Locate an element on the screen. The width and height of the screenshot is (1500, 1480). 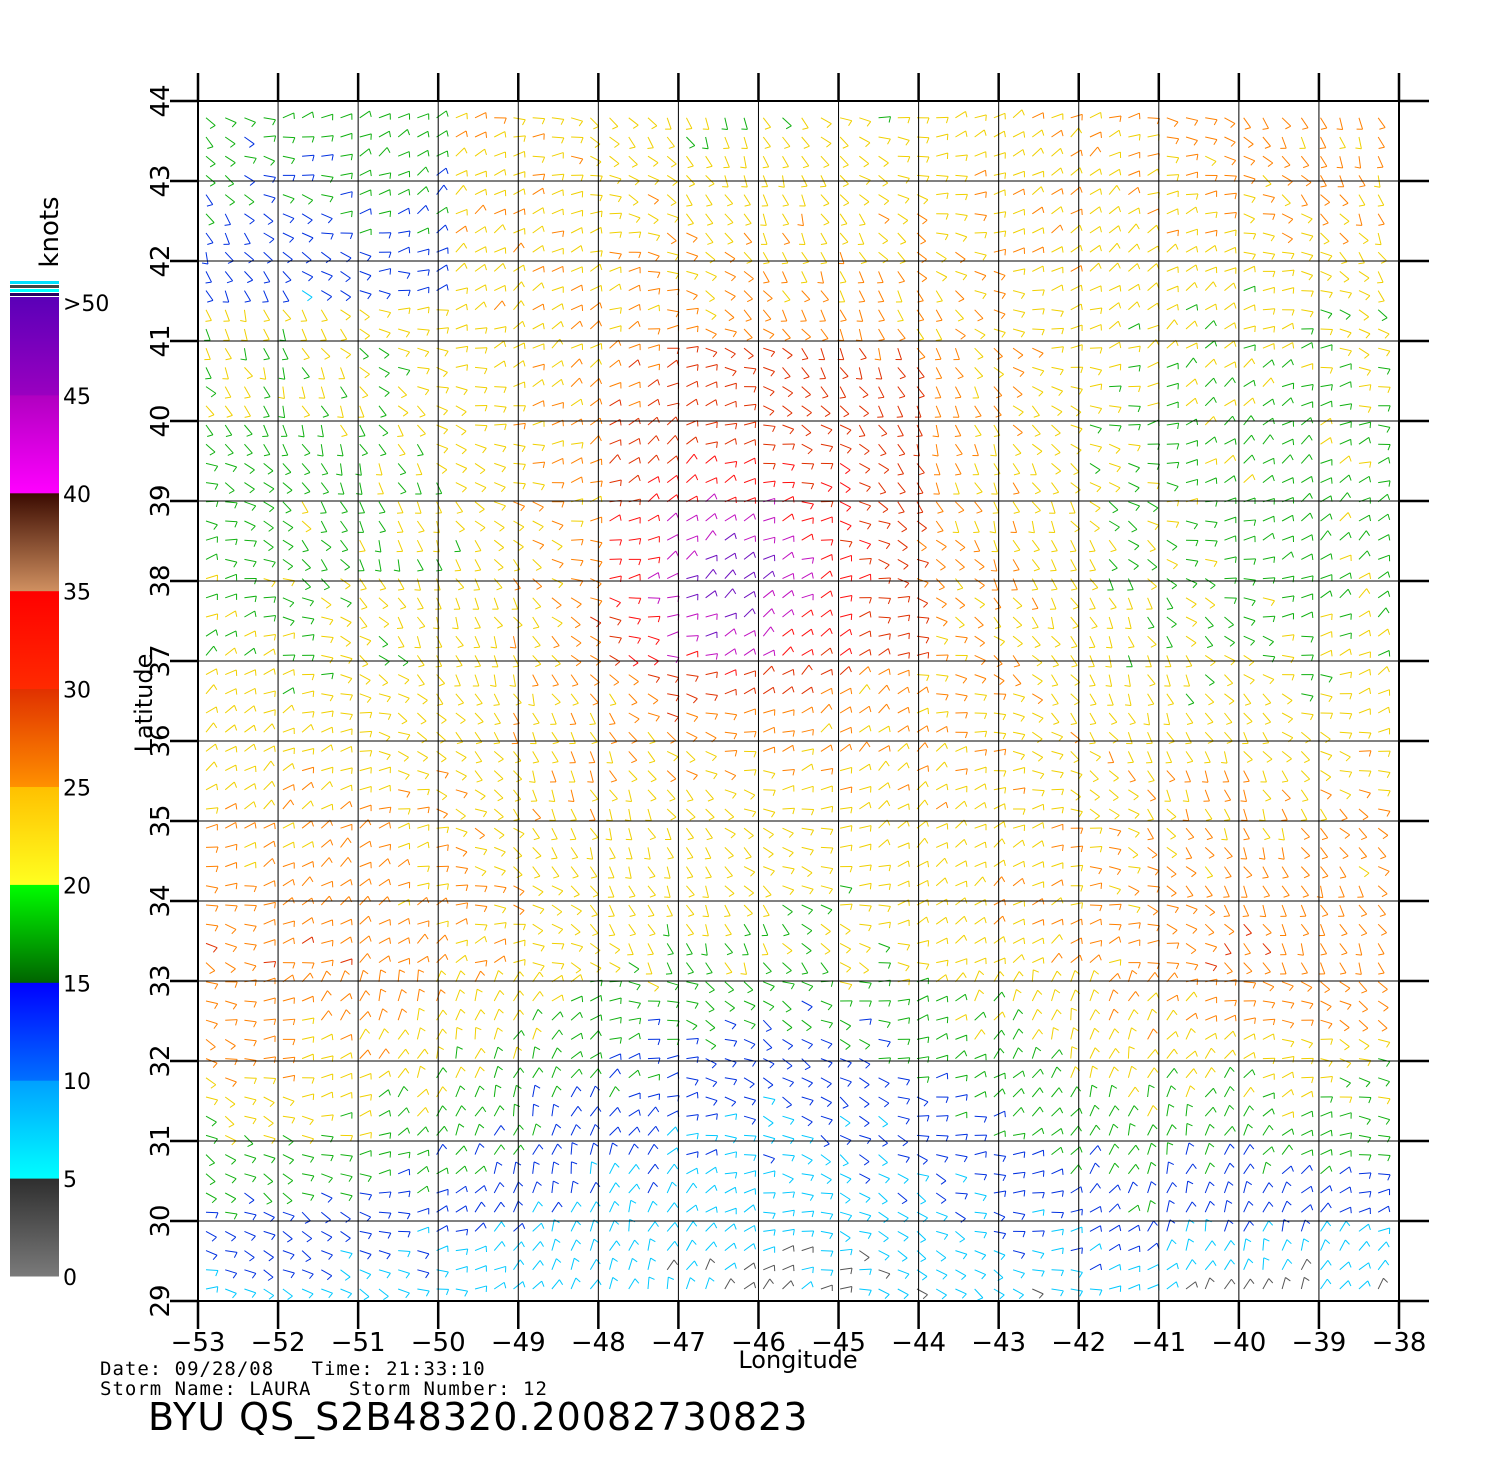
lat-tick-label: 32 is located at coordinates (161, 1060).